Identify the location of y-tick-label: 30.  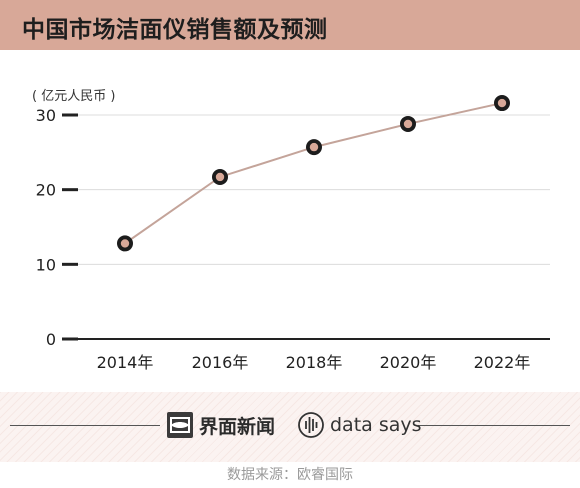
(46, 115).